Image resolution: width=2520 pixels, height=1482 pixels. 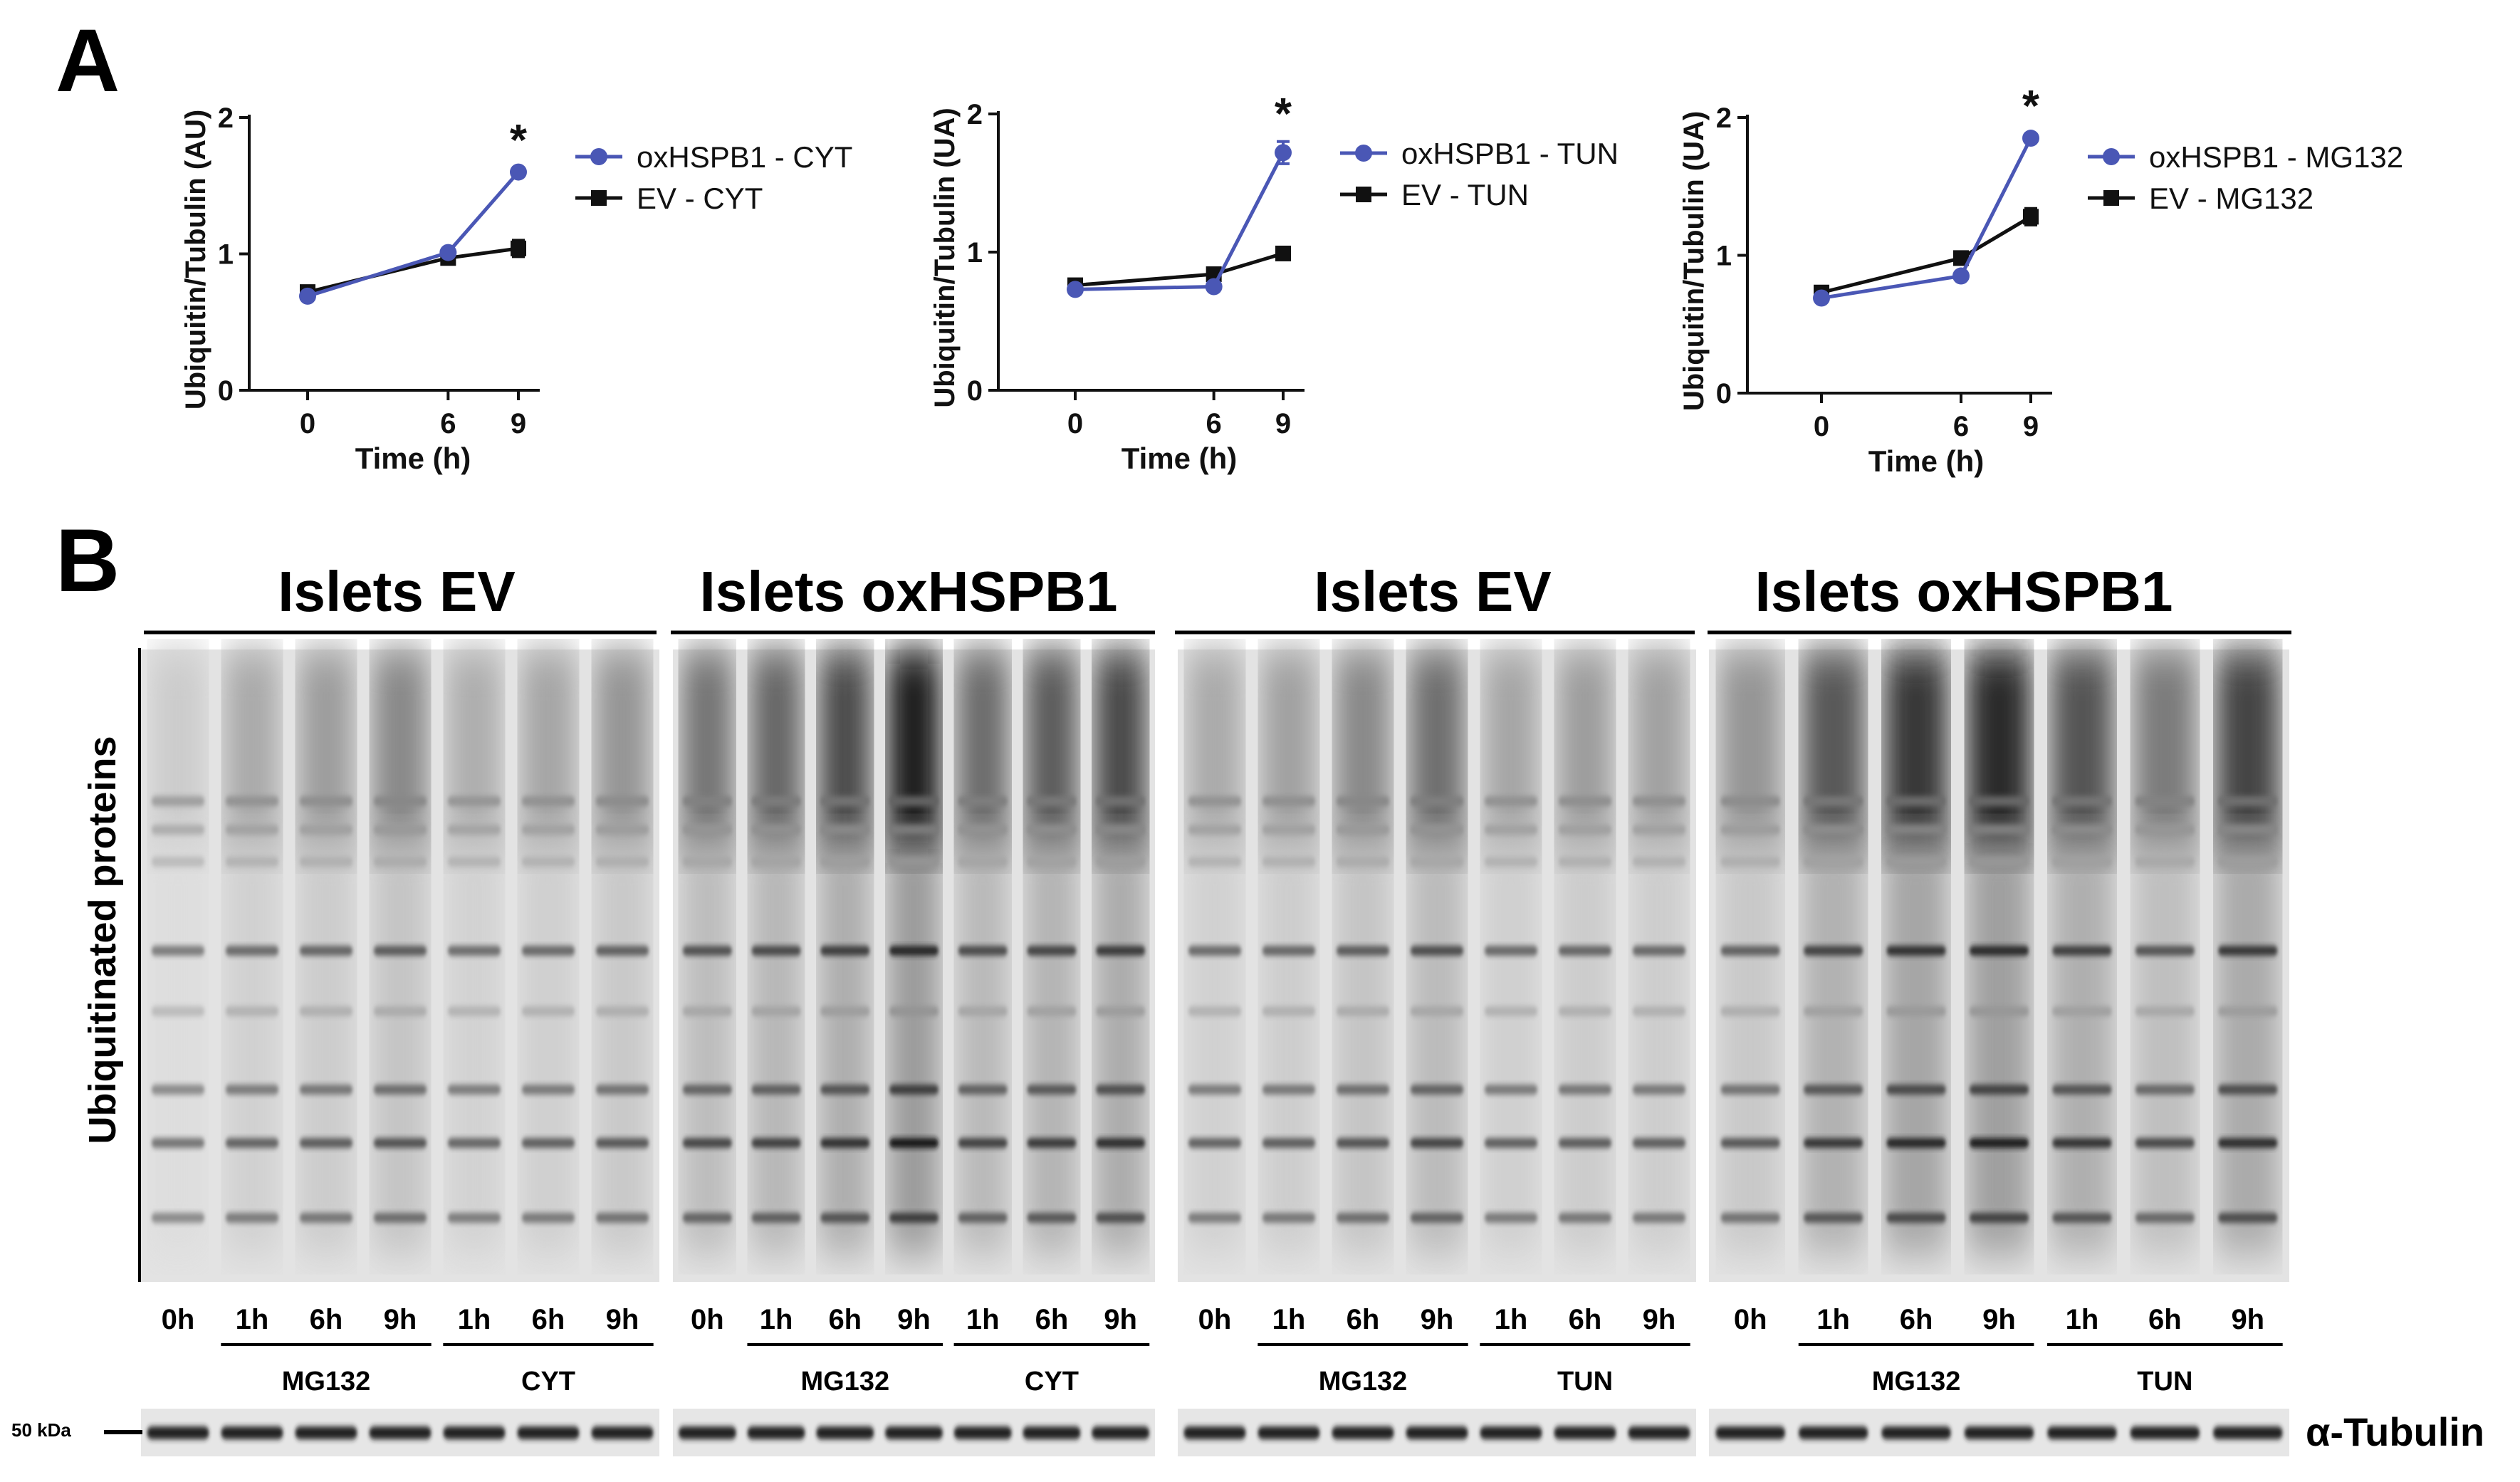 What do you see at coordinates (88, 60) in the screenshot?
I see `panel-a-letter: A` at bounding box center [88, 60].